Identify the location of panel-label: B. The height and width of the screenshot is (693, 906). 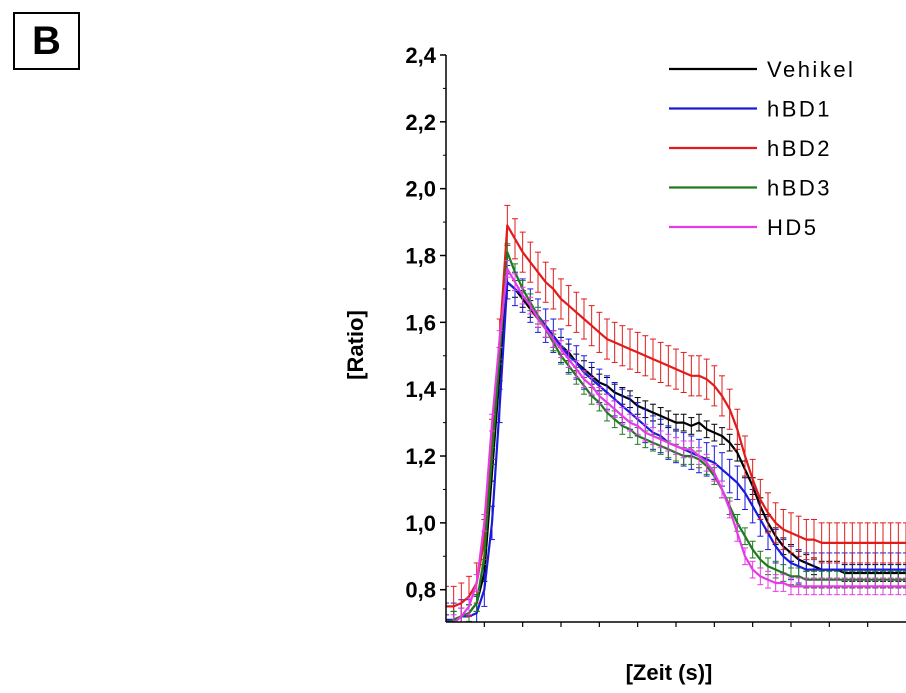
(46, 41).